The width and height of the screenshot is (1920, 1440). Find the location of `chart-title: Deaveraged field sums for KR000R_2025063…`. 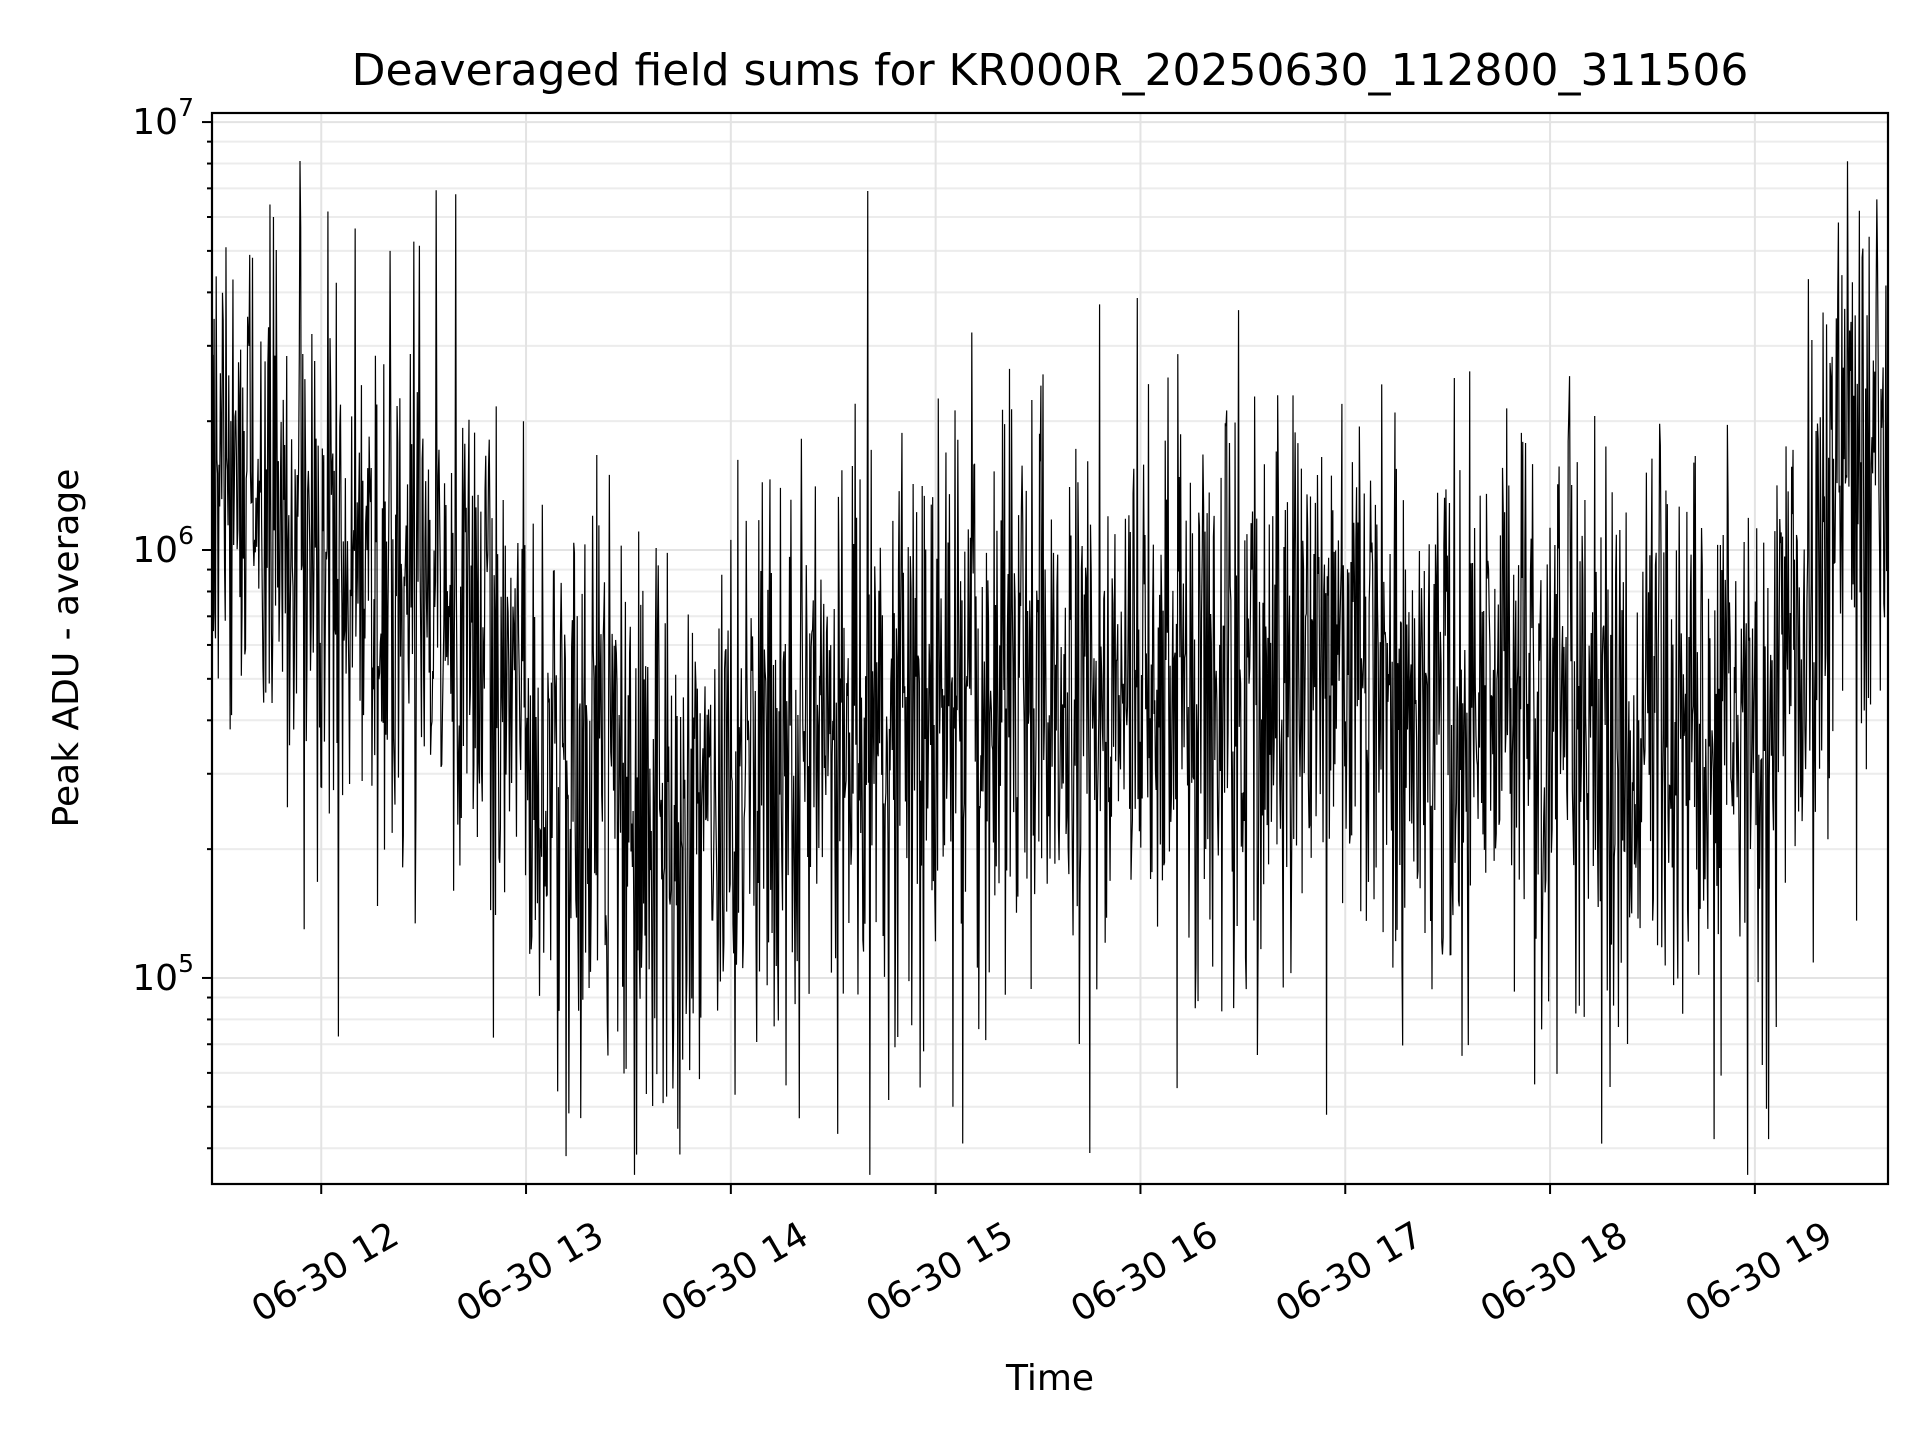

chart-title: Deaveraged field sums for KR000R_2025063… is located at coordinates (1050, 70).